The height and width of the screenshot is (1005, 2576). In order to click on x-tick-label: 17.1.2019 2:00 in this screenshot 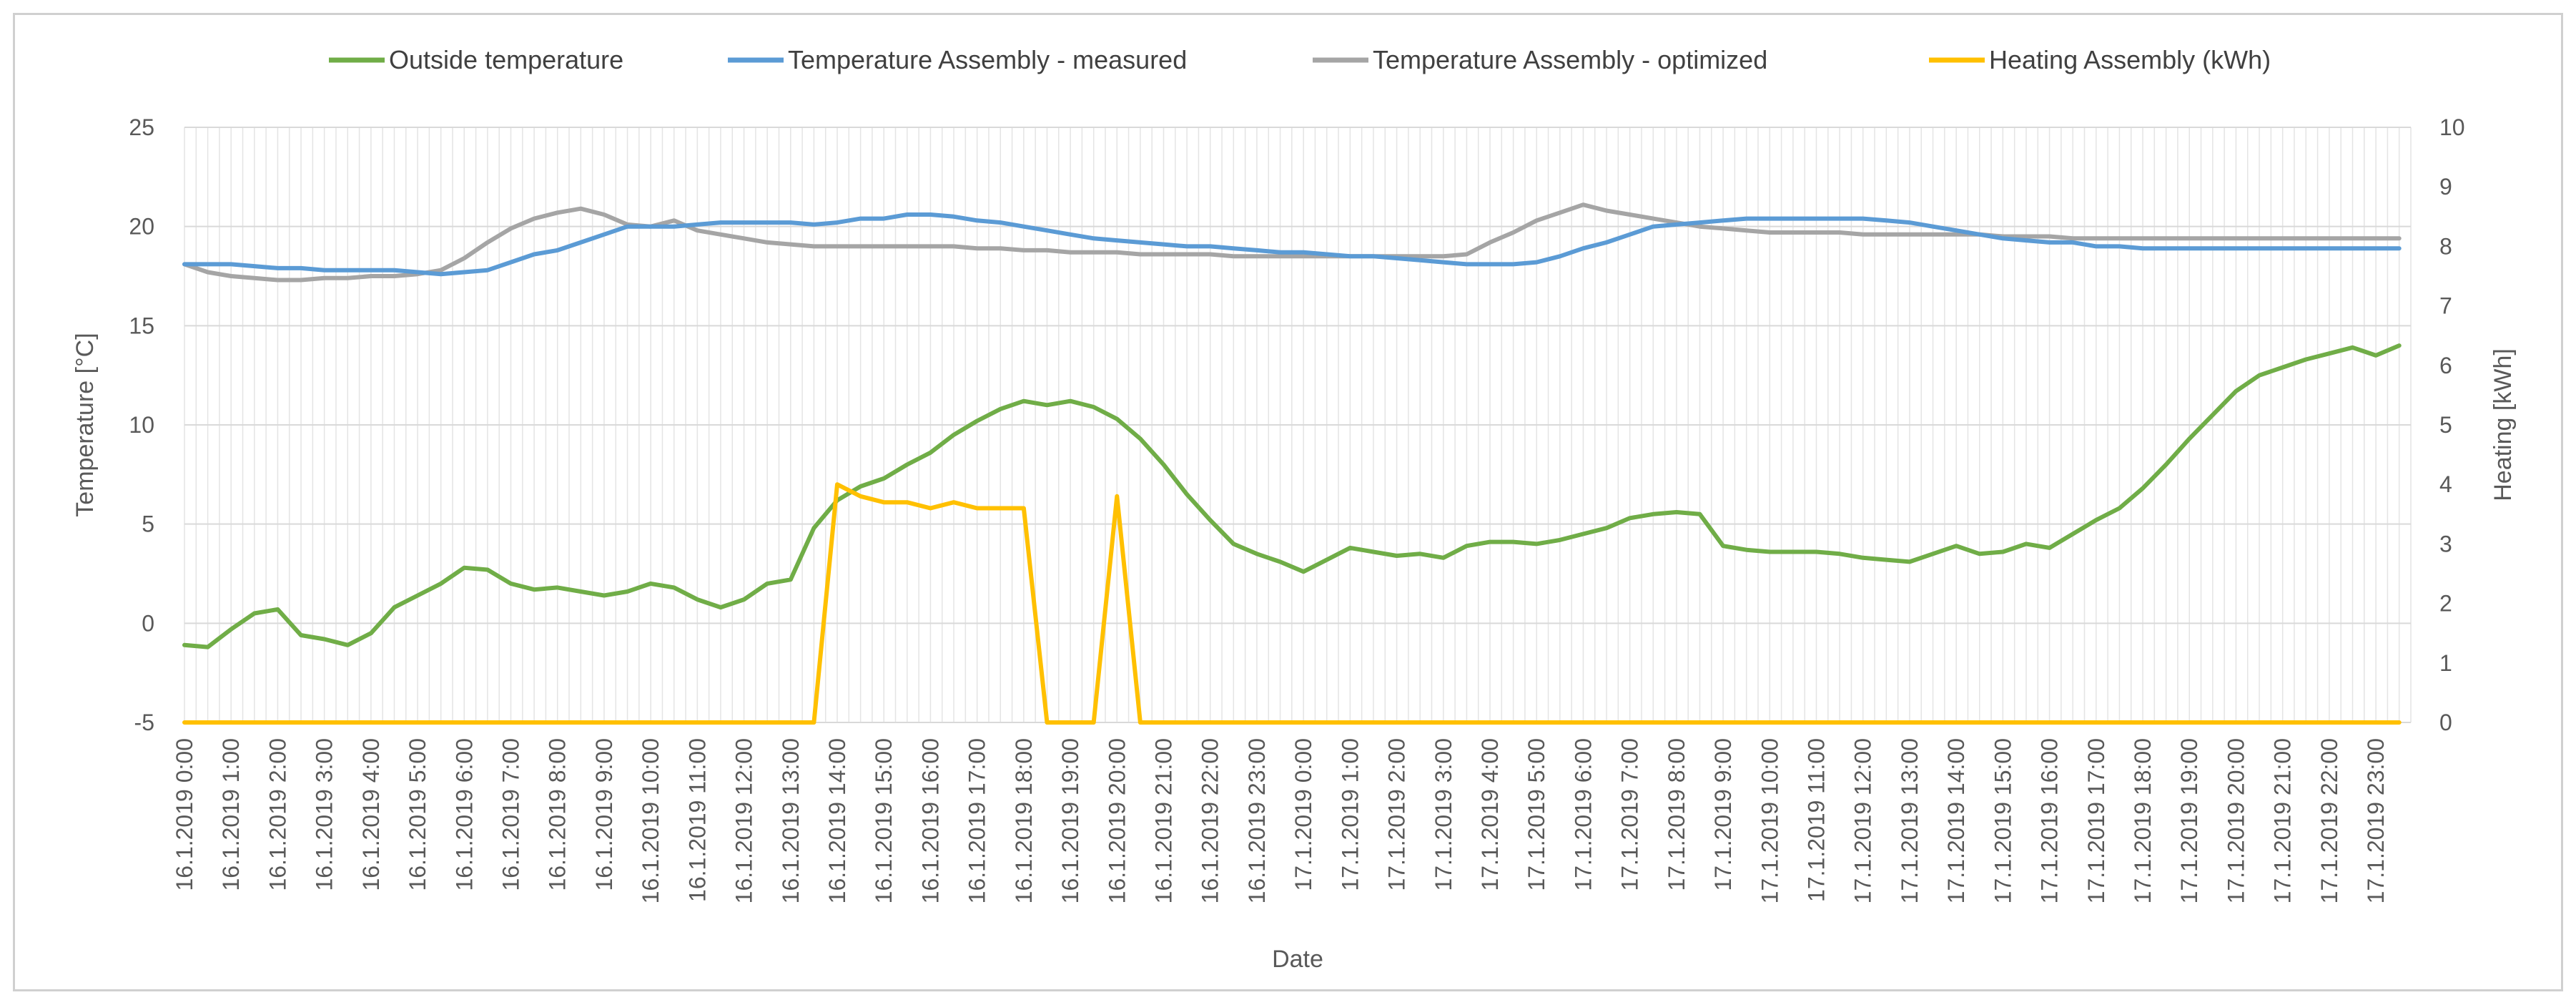, I will do `click(1397, 814)`.